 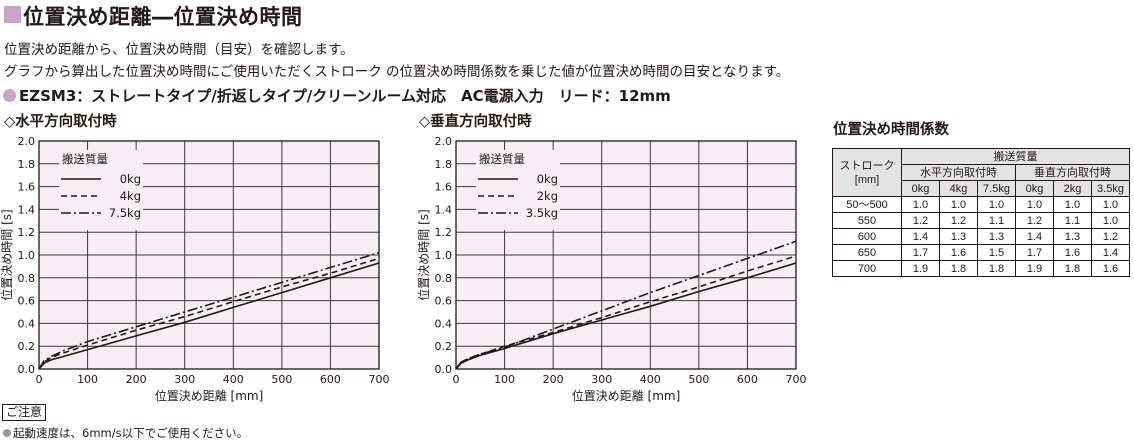 What do you see at coordinates (1110, 188) in the screenshot?
I see `column-header: 3.5kg` at bounding box center [1110, 188].